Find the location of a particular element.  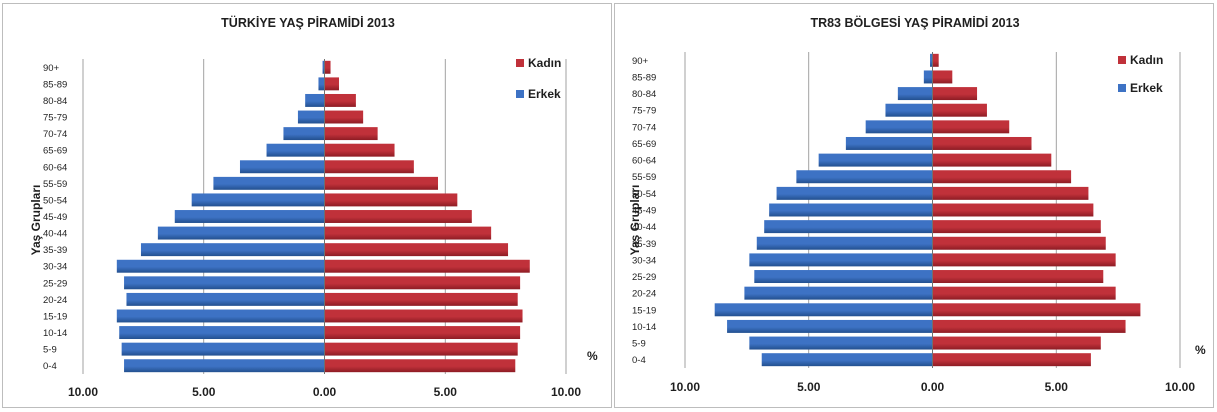

chart-title: TÜRKİYE YAŞ PİRAMİDİ 2013 is located at coordinates (308, 22).